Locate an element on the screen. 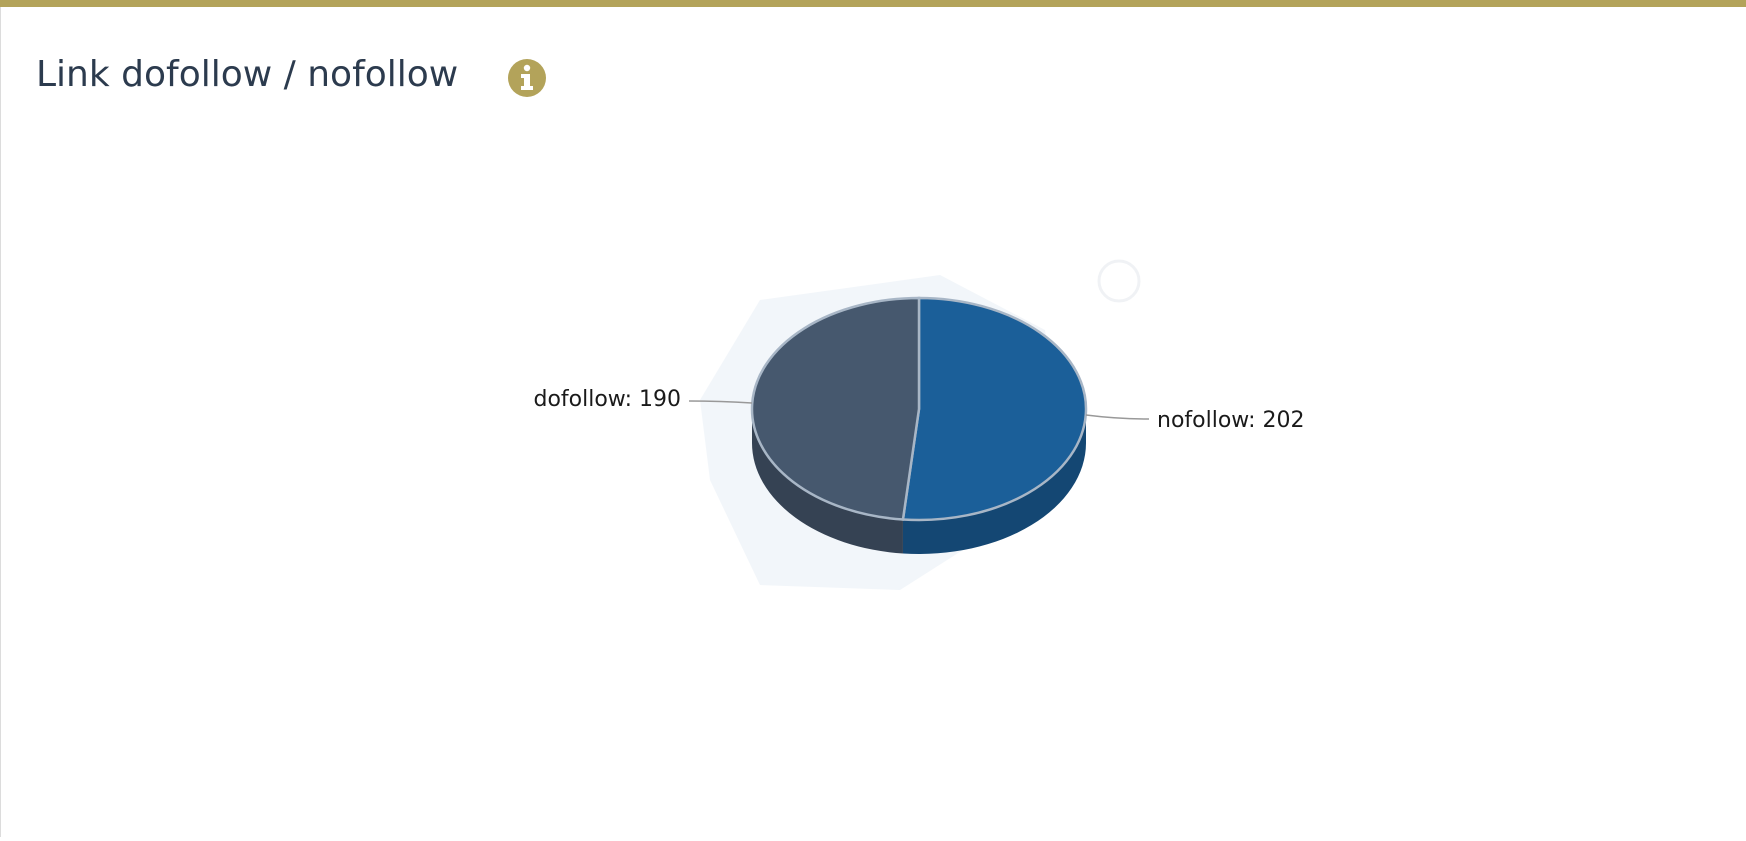 This screenshot has height=841, width=1746. info-dot is located at coordinates (527, 68).